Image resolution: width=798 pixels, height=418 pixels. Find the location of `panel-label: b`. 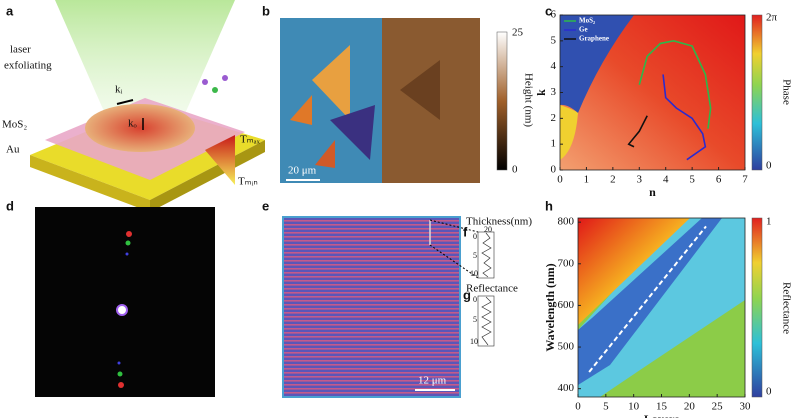

panel-label: b is located at coordinates (266, 10).